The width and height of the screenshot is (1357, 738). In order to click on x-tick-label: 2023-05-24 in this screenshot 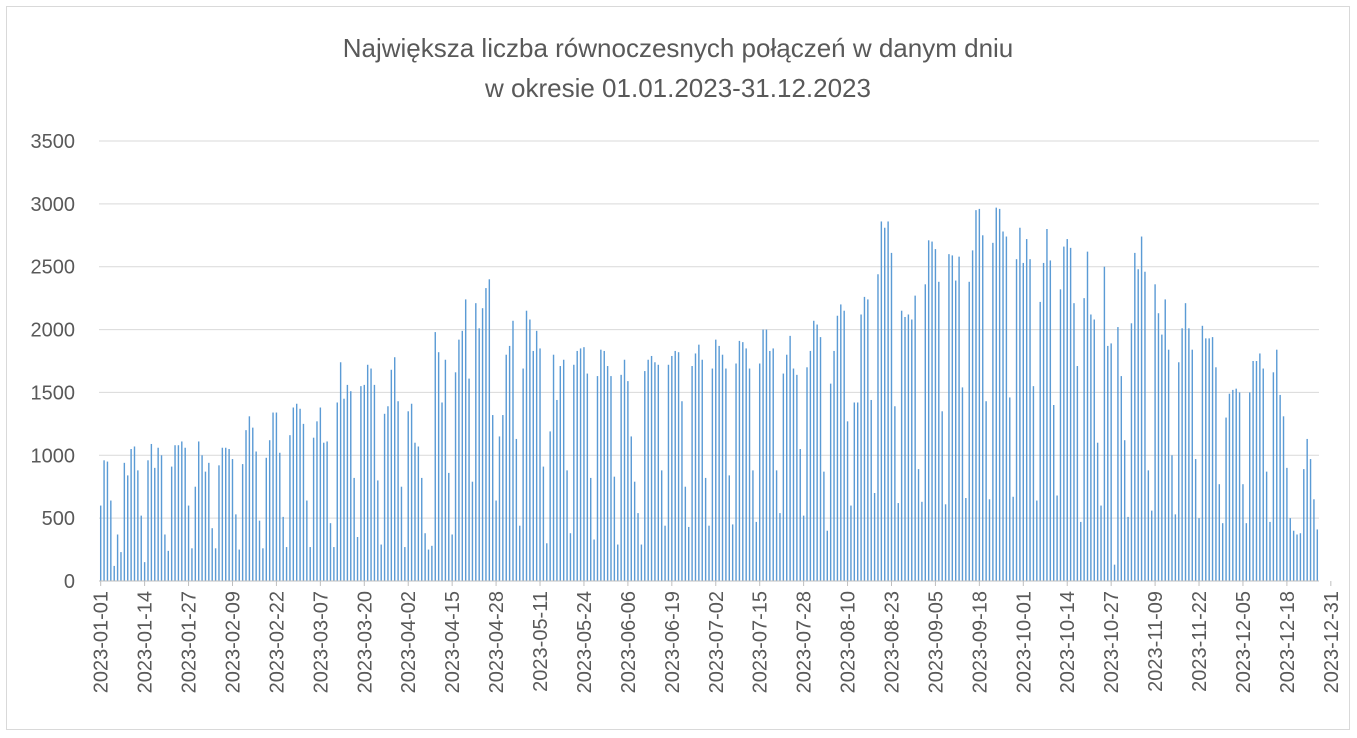, I will do `click(585, 642)`.